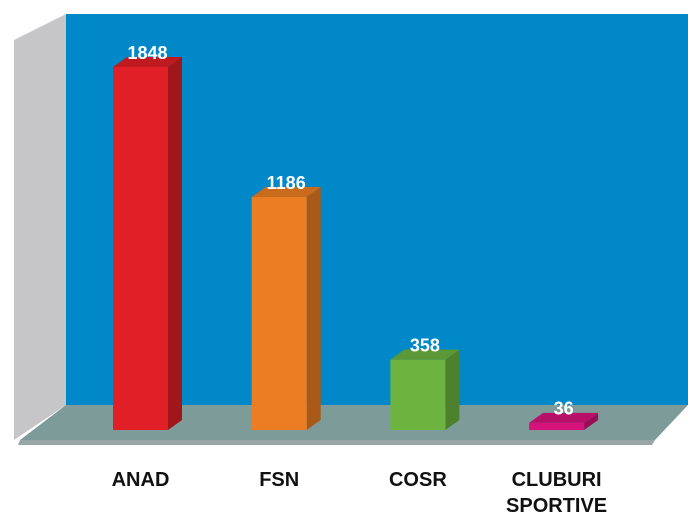 Image resolution: width=688 pixels, height=527 pixels. I want to click on value-label: 36, so click(564, 409).